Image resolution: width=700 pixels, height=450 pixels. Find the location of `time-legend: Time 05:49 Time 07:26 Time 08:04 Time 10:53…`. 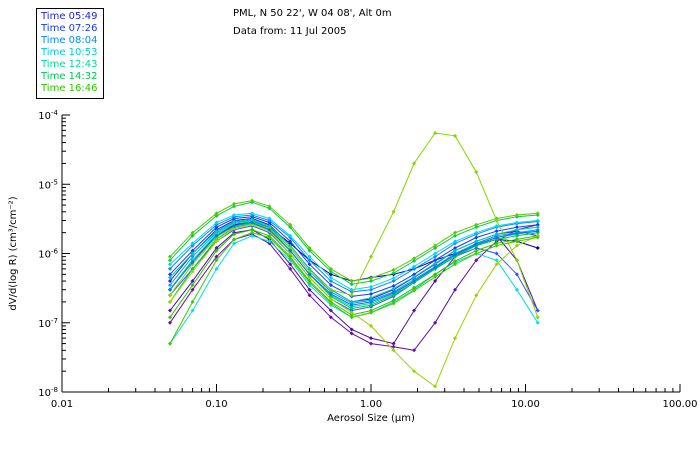

time-legend: Time 05:49 Time 07:26 Time 08:04 Time 10:53… is located at coordinates (70, 53).